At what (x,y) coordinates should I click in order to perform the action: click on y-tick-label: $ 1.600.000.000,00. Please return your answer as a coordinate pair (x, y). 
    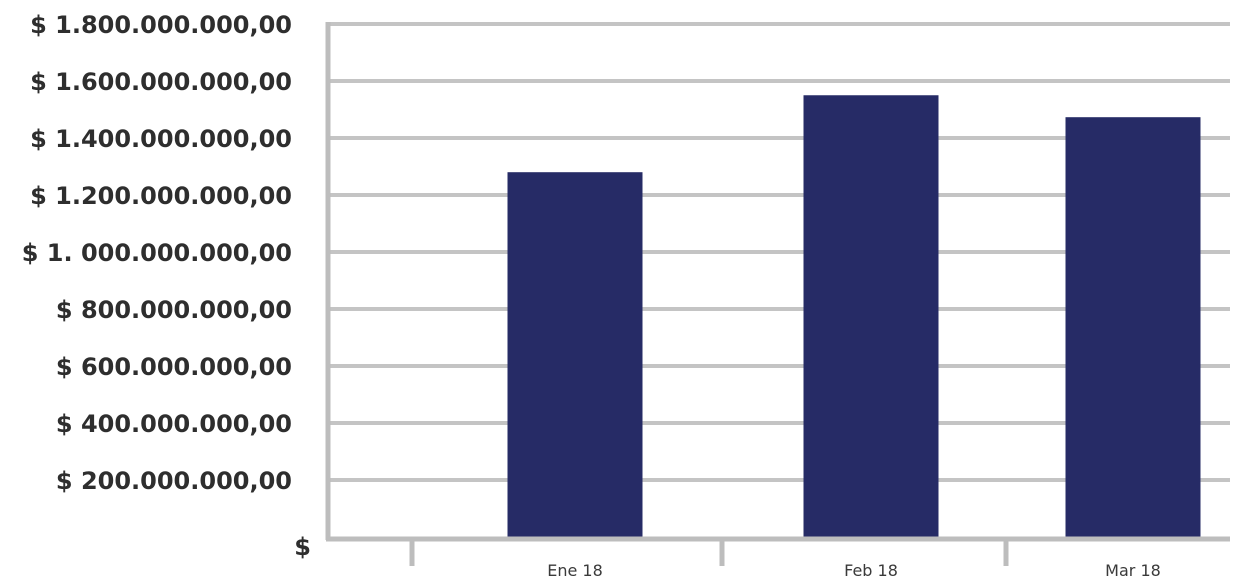
    Looking at the image, I should click on (161, 82).